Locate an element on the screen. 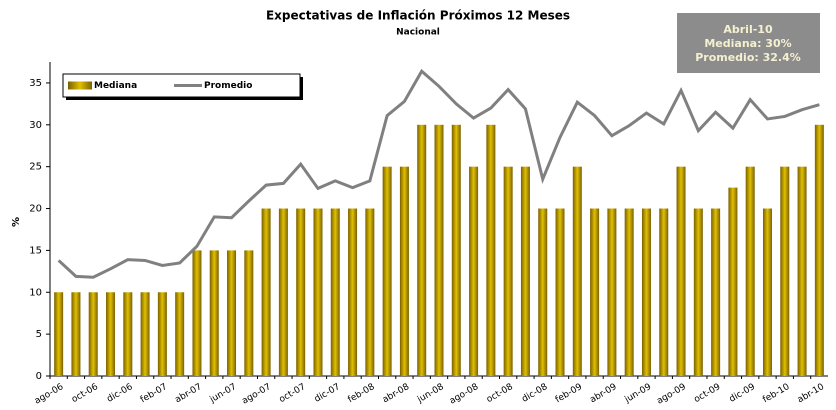  x-tick-label: jun-08 is located at coordinates (430, 394).